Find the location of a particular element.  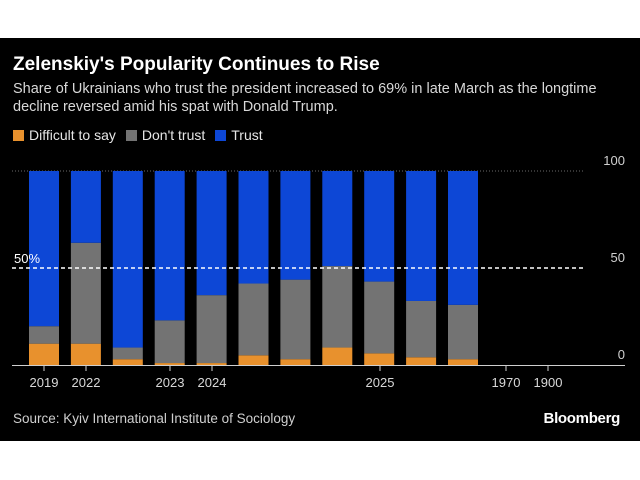

legend-label-trust: Trust is located at coordinates (247, 135).